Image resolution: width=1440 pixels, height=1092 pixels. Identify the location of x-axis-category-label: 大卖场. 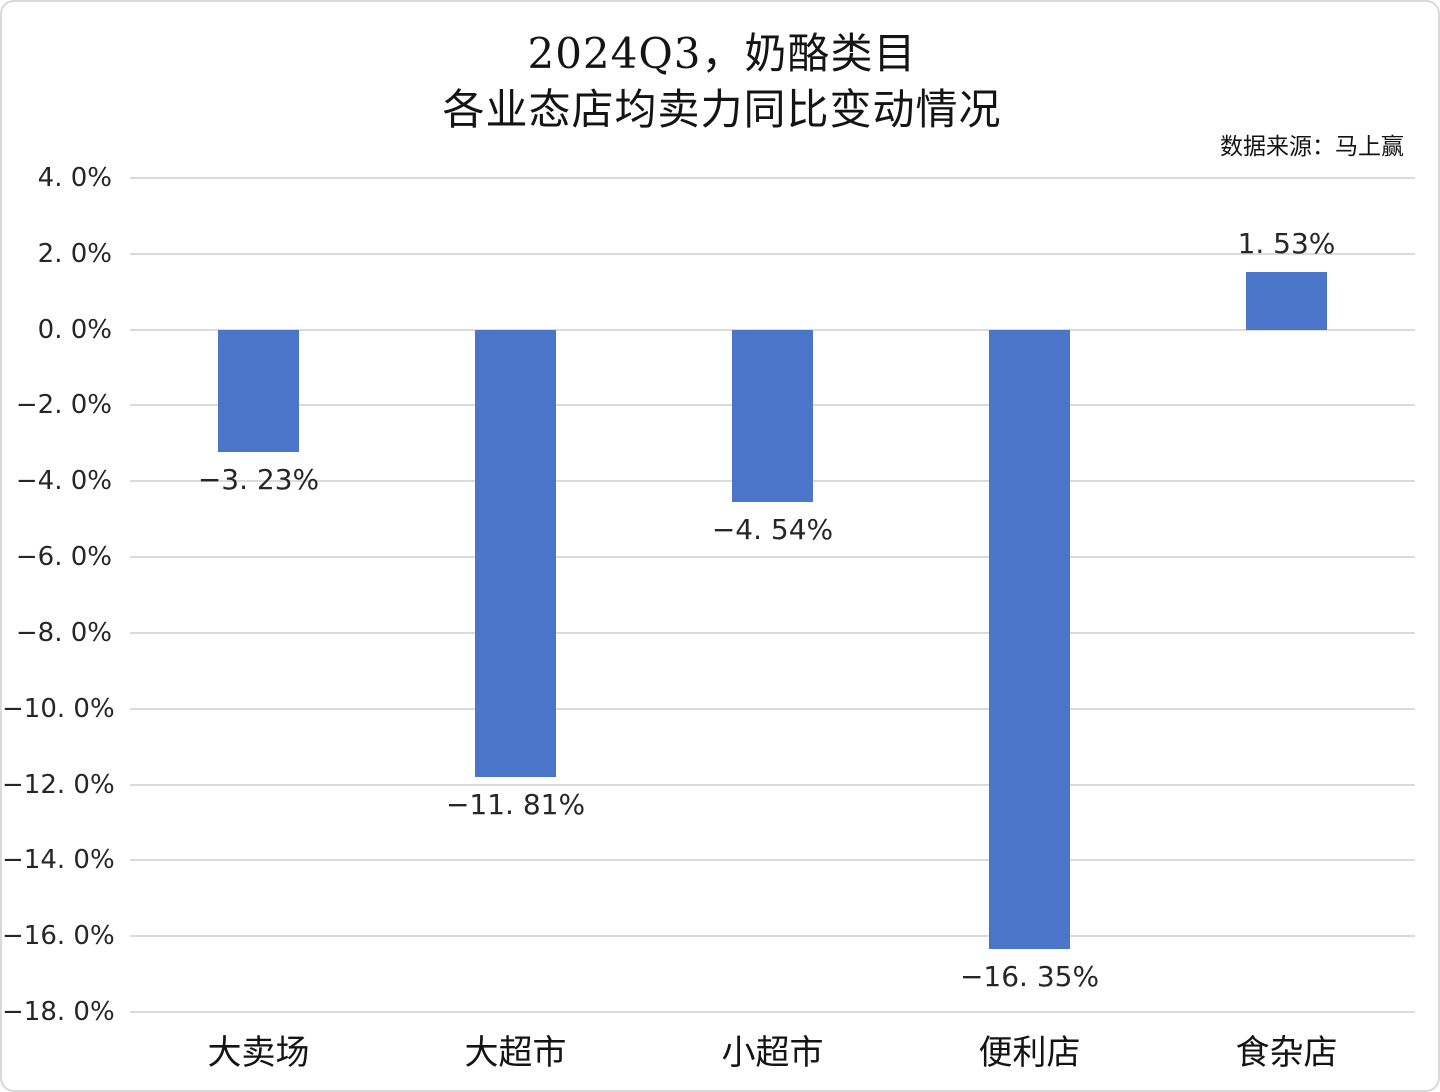
(258, 1053).